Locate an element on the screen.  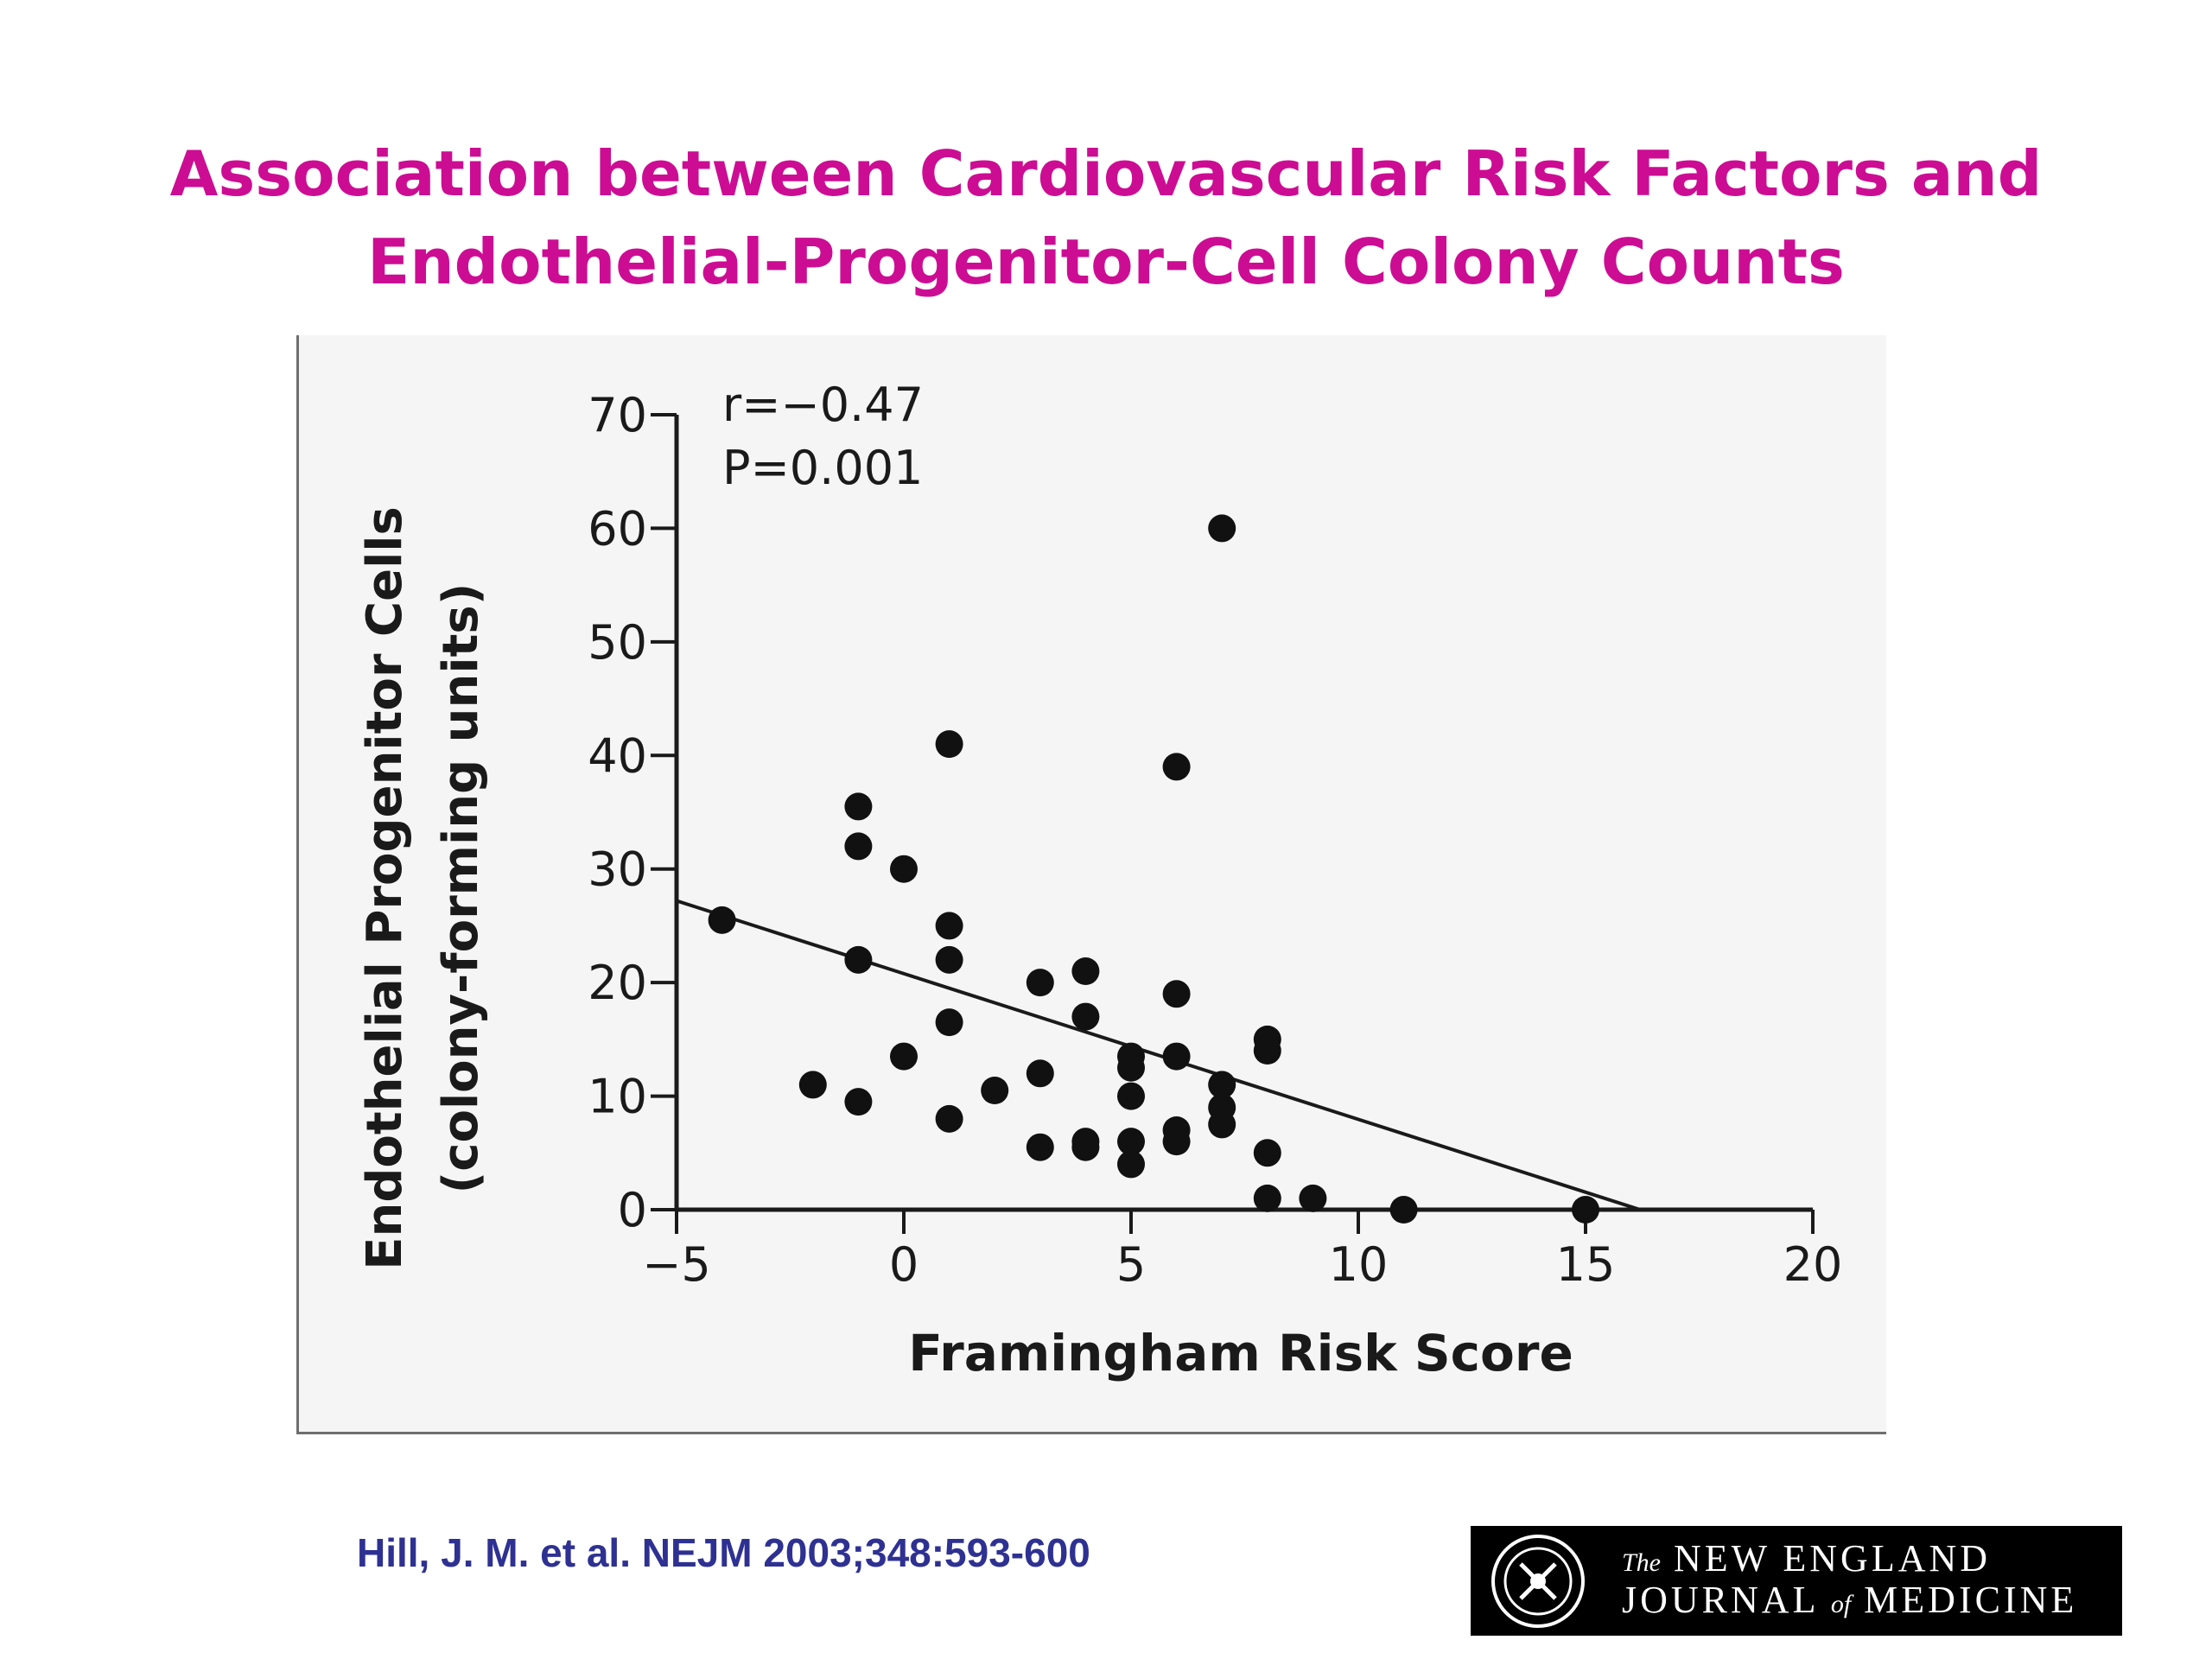
x-tick-label: 15 is located at coordinates (1586, 1264).